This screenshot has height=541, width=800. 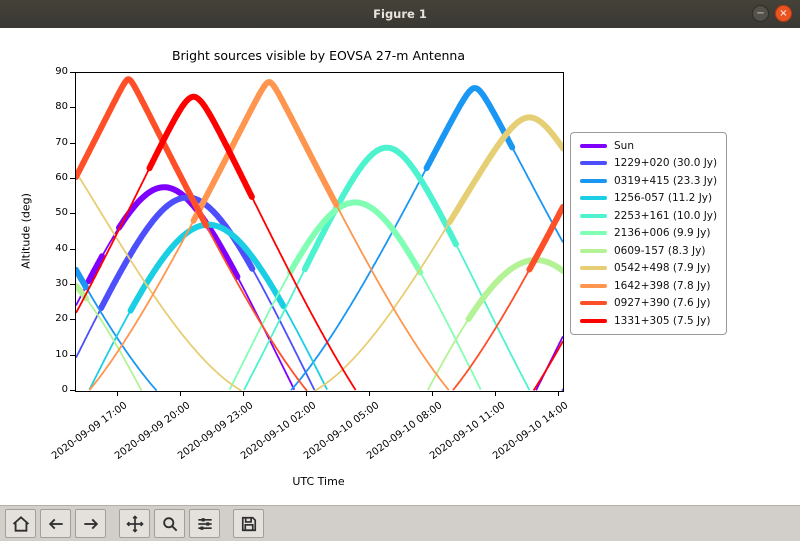 I want to click on minimize-icon: −, so click(x=760, y=13).